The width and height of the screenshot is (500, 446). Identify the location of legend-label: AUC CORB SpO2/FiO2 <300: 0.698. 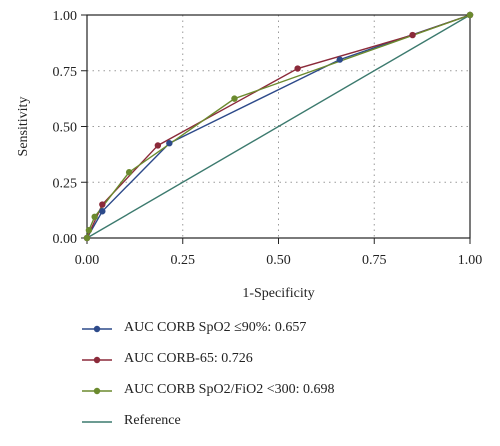
(229, 389).